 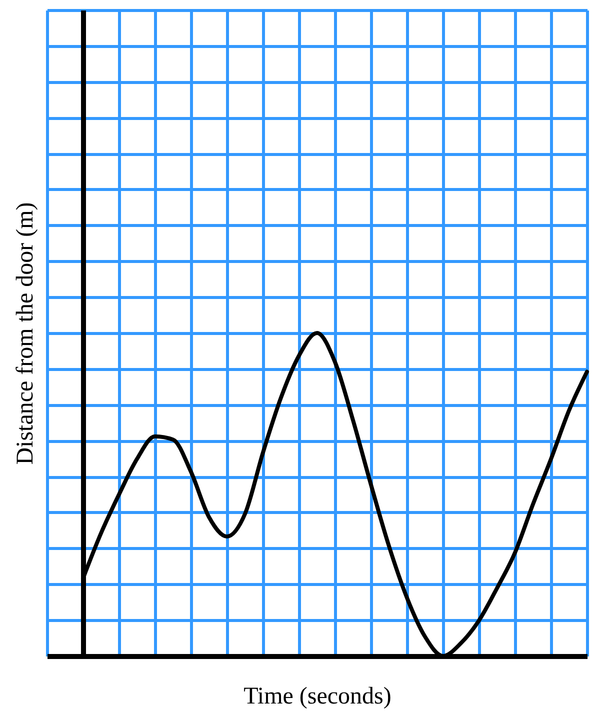 What do you see at coordinates (318, 697) in the screenshot?
I see `x-axis-title: Time (seconds)` at bounding box center [318, 697].